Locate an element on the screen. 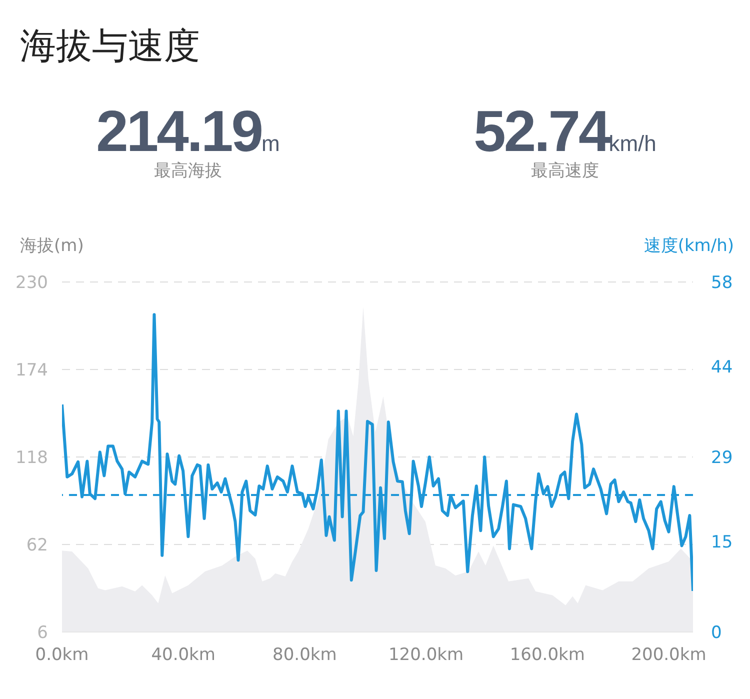 This screenshot has height=699, width=750. x-tick-label: 80.0km is located at coordinates (304, 655).